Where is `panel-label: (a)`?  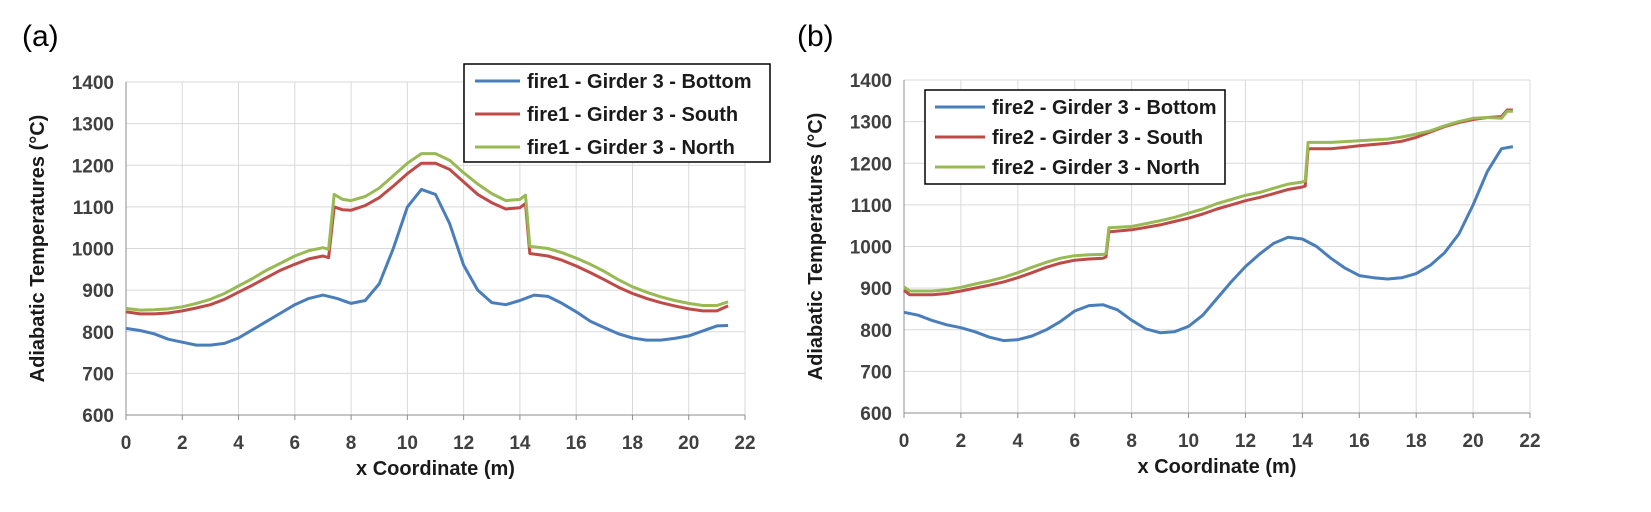 panel-label: (a) is located at coordinates (40, 36).